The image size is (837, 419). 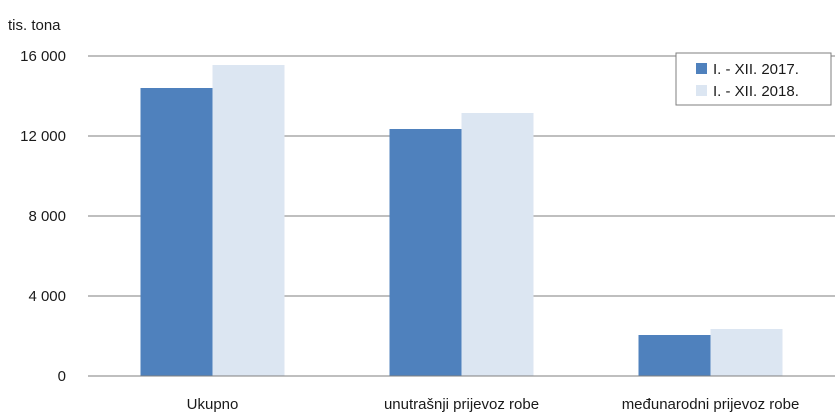 I want to click on x-tick-label: unutrašnji prijevoz robe, so click(x=461, y=404).